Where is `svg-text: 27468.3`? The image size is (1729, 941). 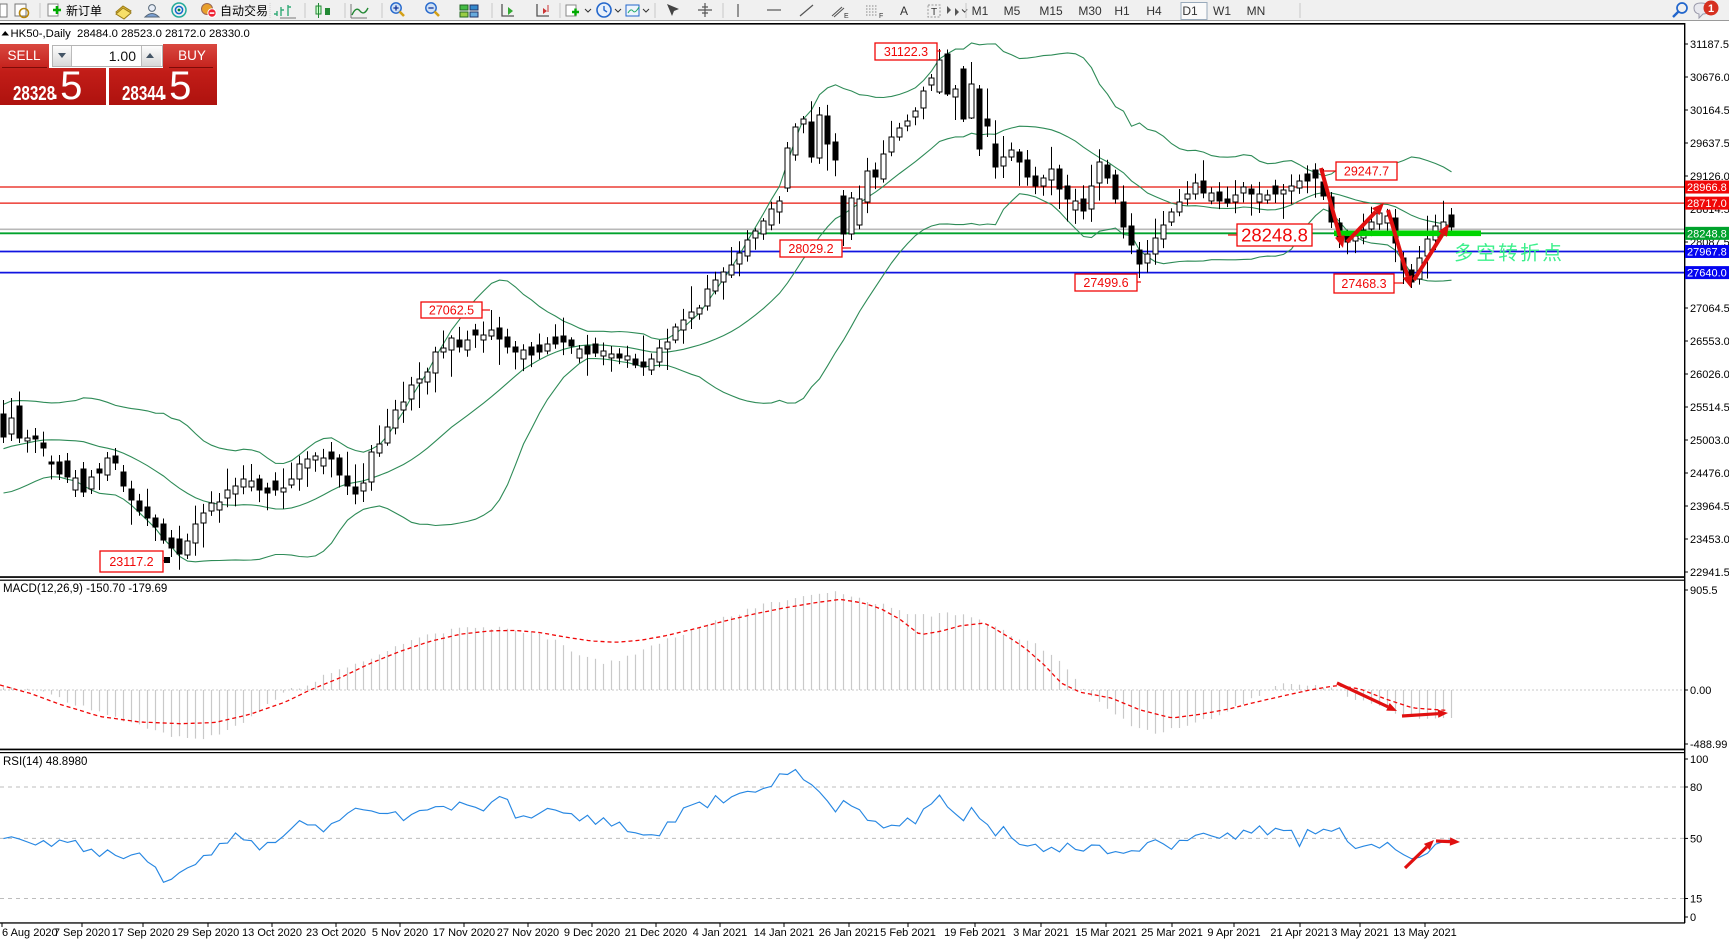
svg-text: 27468.3 is located at coordinates (1363, 284).